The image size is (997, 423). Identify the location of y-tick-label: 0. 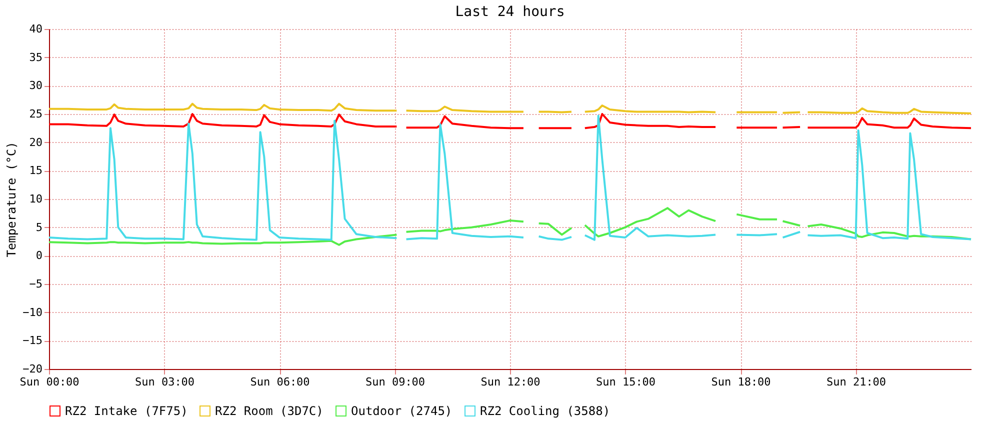
(39, 255).